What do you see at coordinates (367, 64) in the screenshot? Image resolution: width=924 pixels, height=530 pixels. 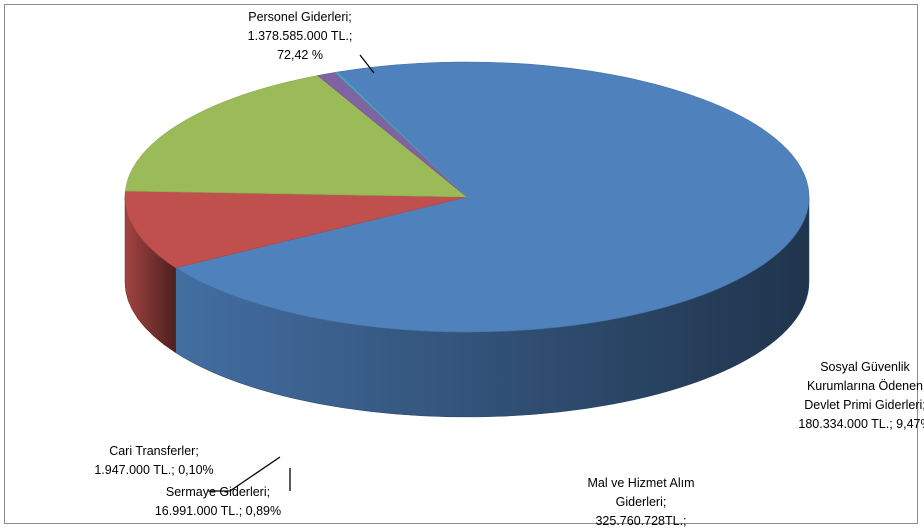 I see `leader-line-personel-giderleri` at bounding box center [367, 64].